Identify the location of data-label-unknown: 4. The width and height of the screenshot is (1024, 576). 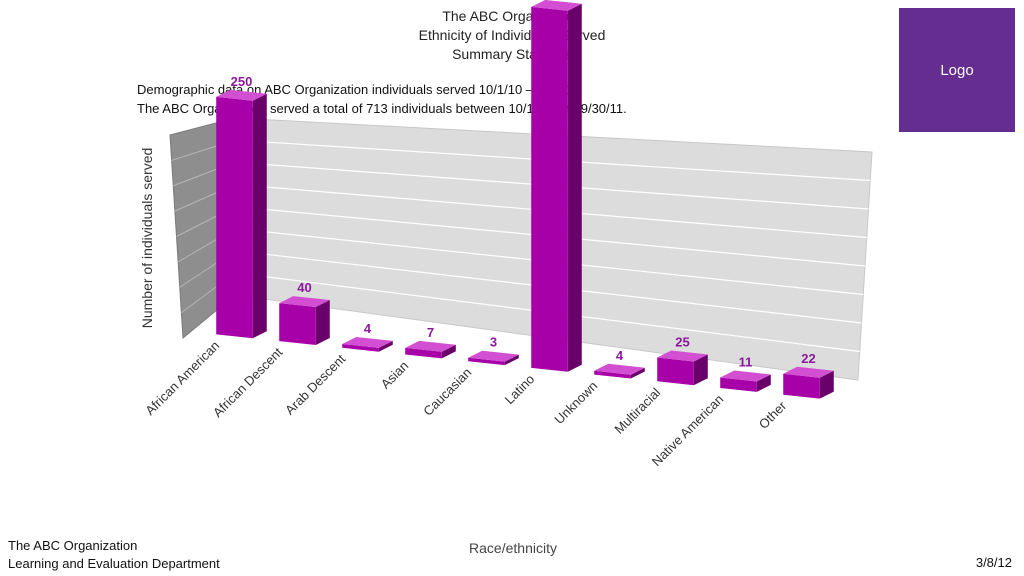
(620, 355).